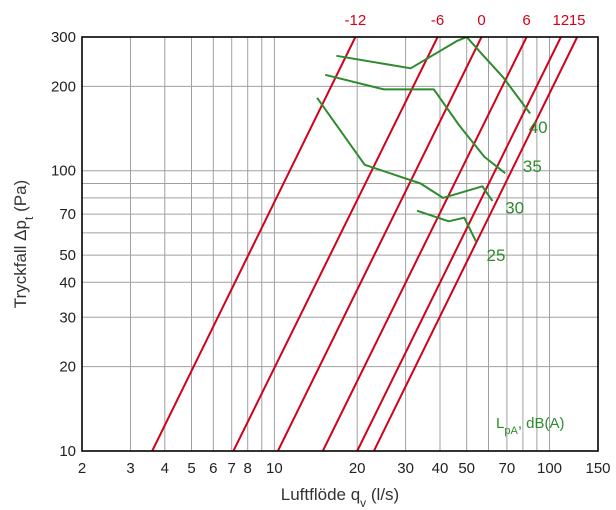 This screenshot has width=616, height=510. What do you see at coordinates (437, 20) in the screenshot?
I see `red-series-label: -6` at bounding box center [437, 20].